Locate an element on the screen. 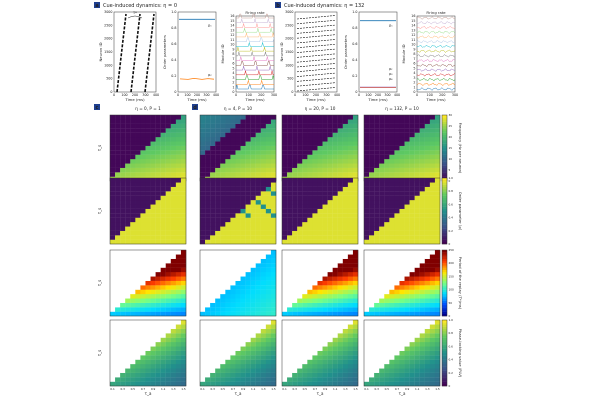 The height and width of the screenshot is (400, 600). y-tick-label: 5 is located at coordinates (233, 68).